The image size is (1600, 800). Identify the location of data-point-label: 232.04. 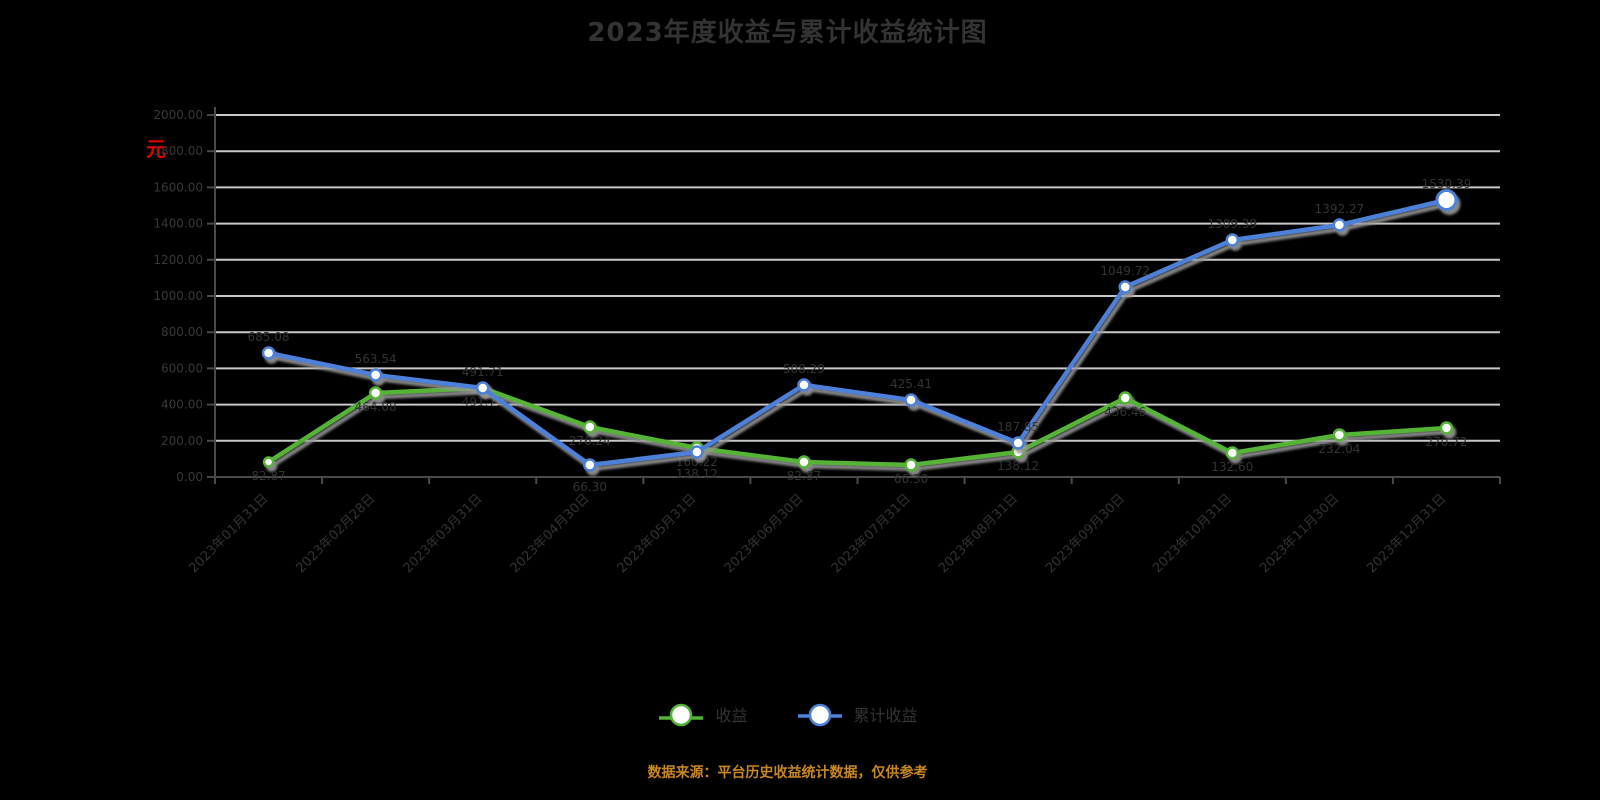
(1339, 449).